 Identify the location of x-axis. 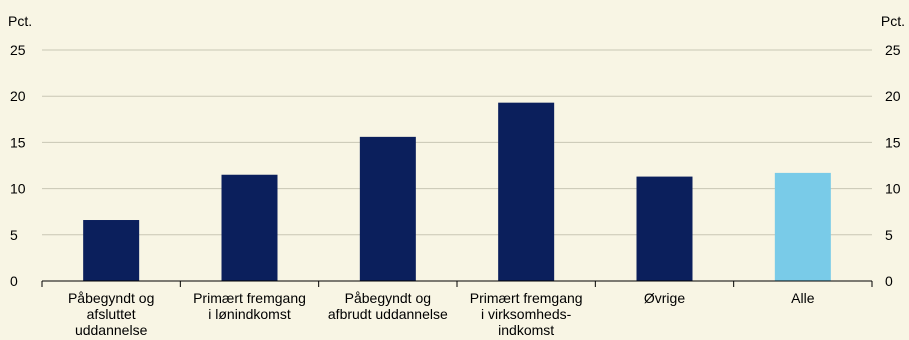
(457, 283).